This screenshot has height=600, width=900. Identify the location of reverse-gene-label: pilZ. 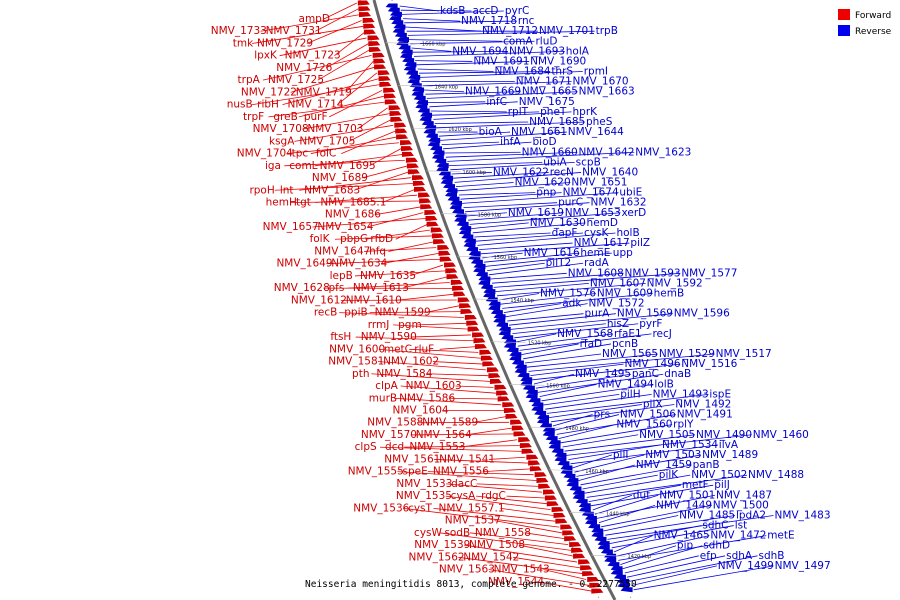
(640, 243).